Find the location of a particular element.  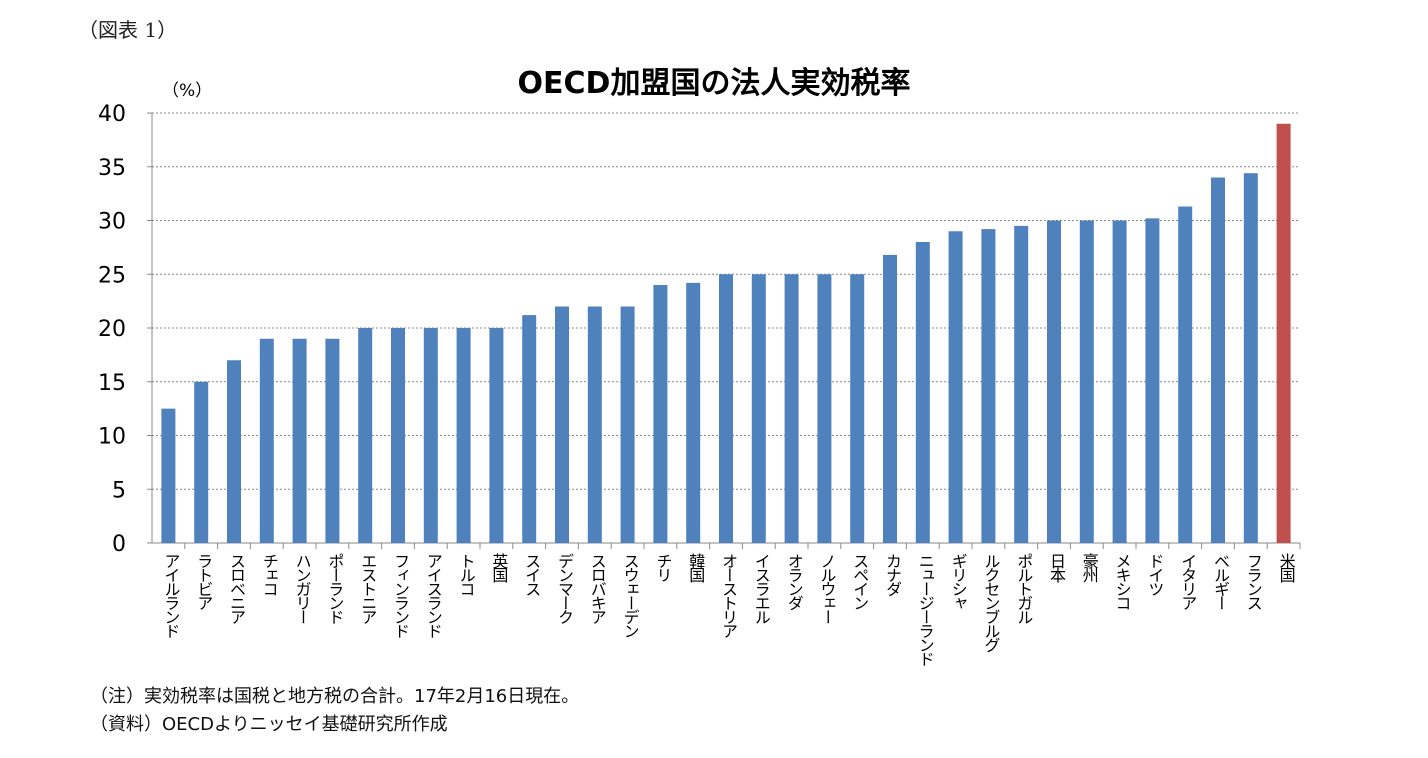

bar-日本 is located at coordinates (1054, 381).